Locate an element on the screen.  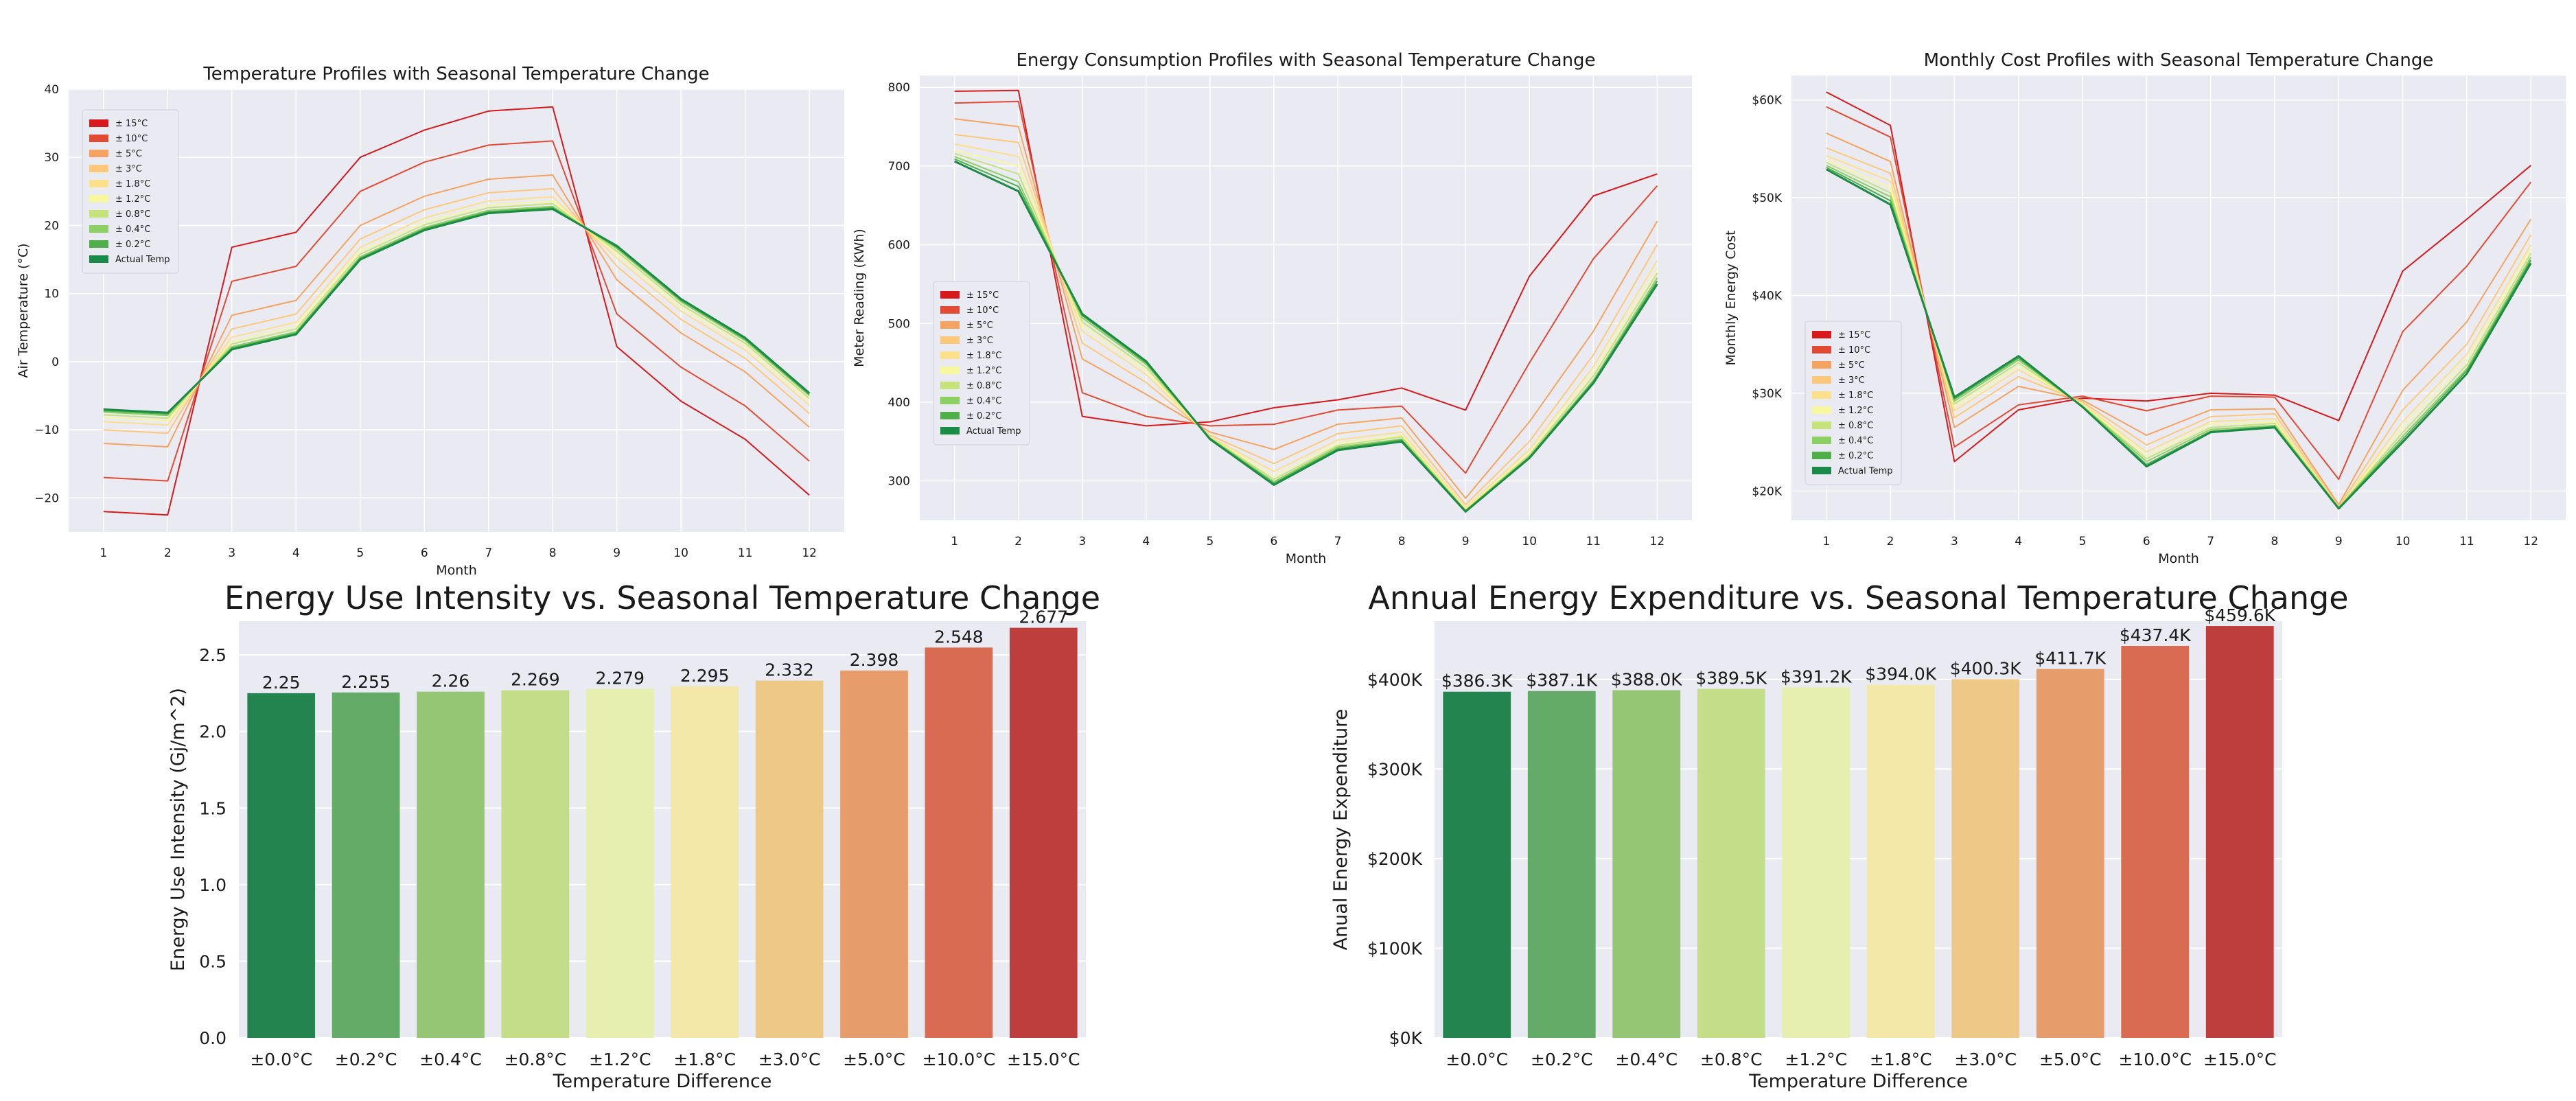
x-tick-label: 1 is located at coordinates (954, 541).